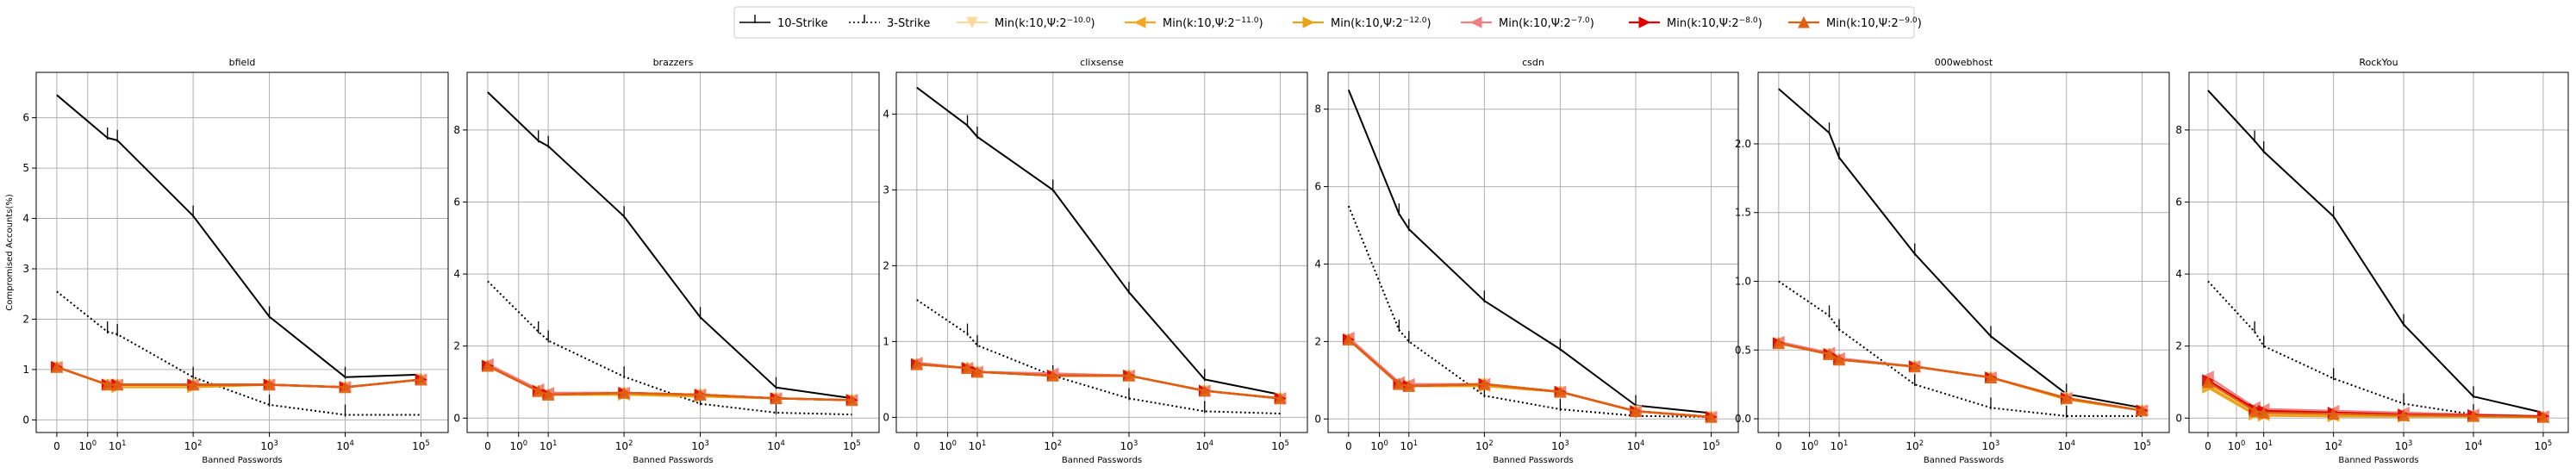  I want to click on legend-label: 3-Strike, so click(908, 23).